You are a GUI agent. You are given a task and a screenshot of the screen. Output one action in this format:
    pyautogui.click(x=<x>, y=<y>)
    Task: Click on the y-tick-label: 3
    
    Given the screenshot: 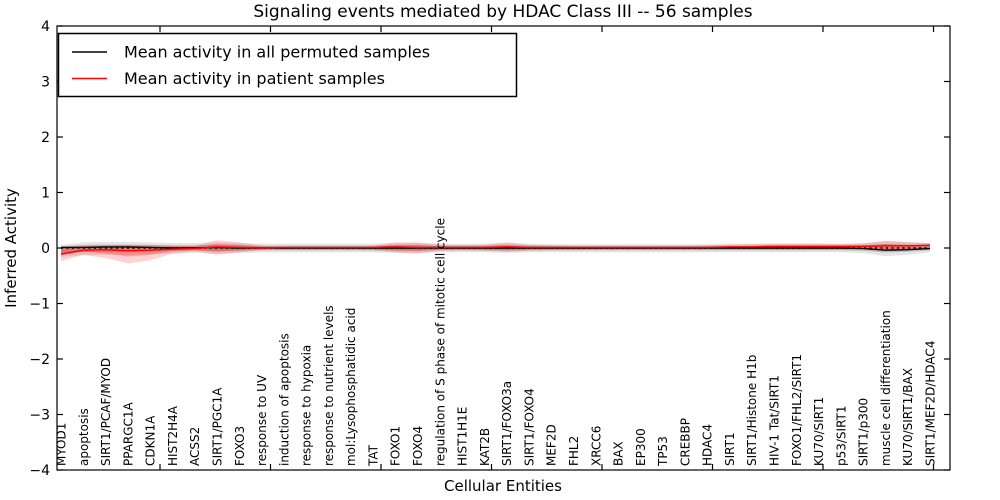 What is the action you would take?
    pyautogui.click(x=45, y=83)
    